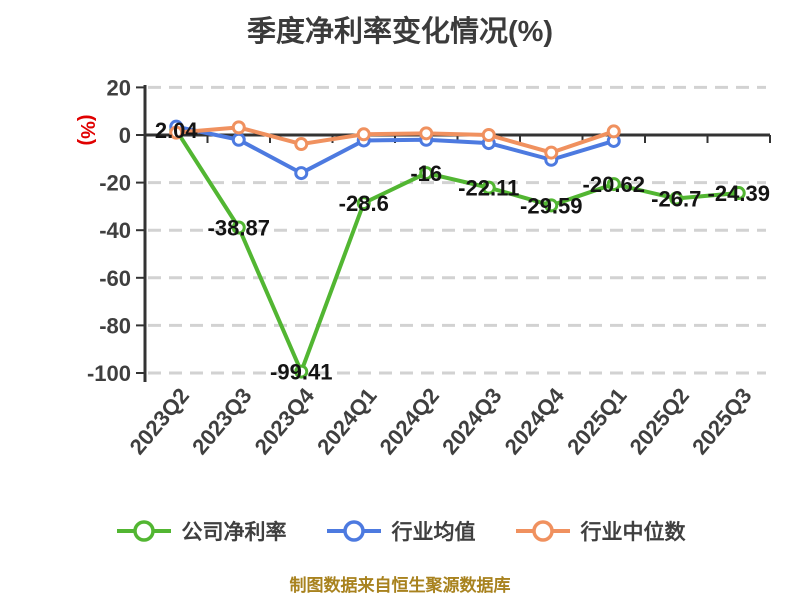  I want to click on x-tick-label-2024Q1: 2024Q1, so click(346, 421).